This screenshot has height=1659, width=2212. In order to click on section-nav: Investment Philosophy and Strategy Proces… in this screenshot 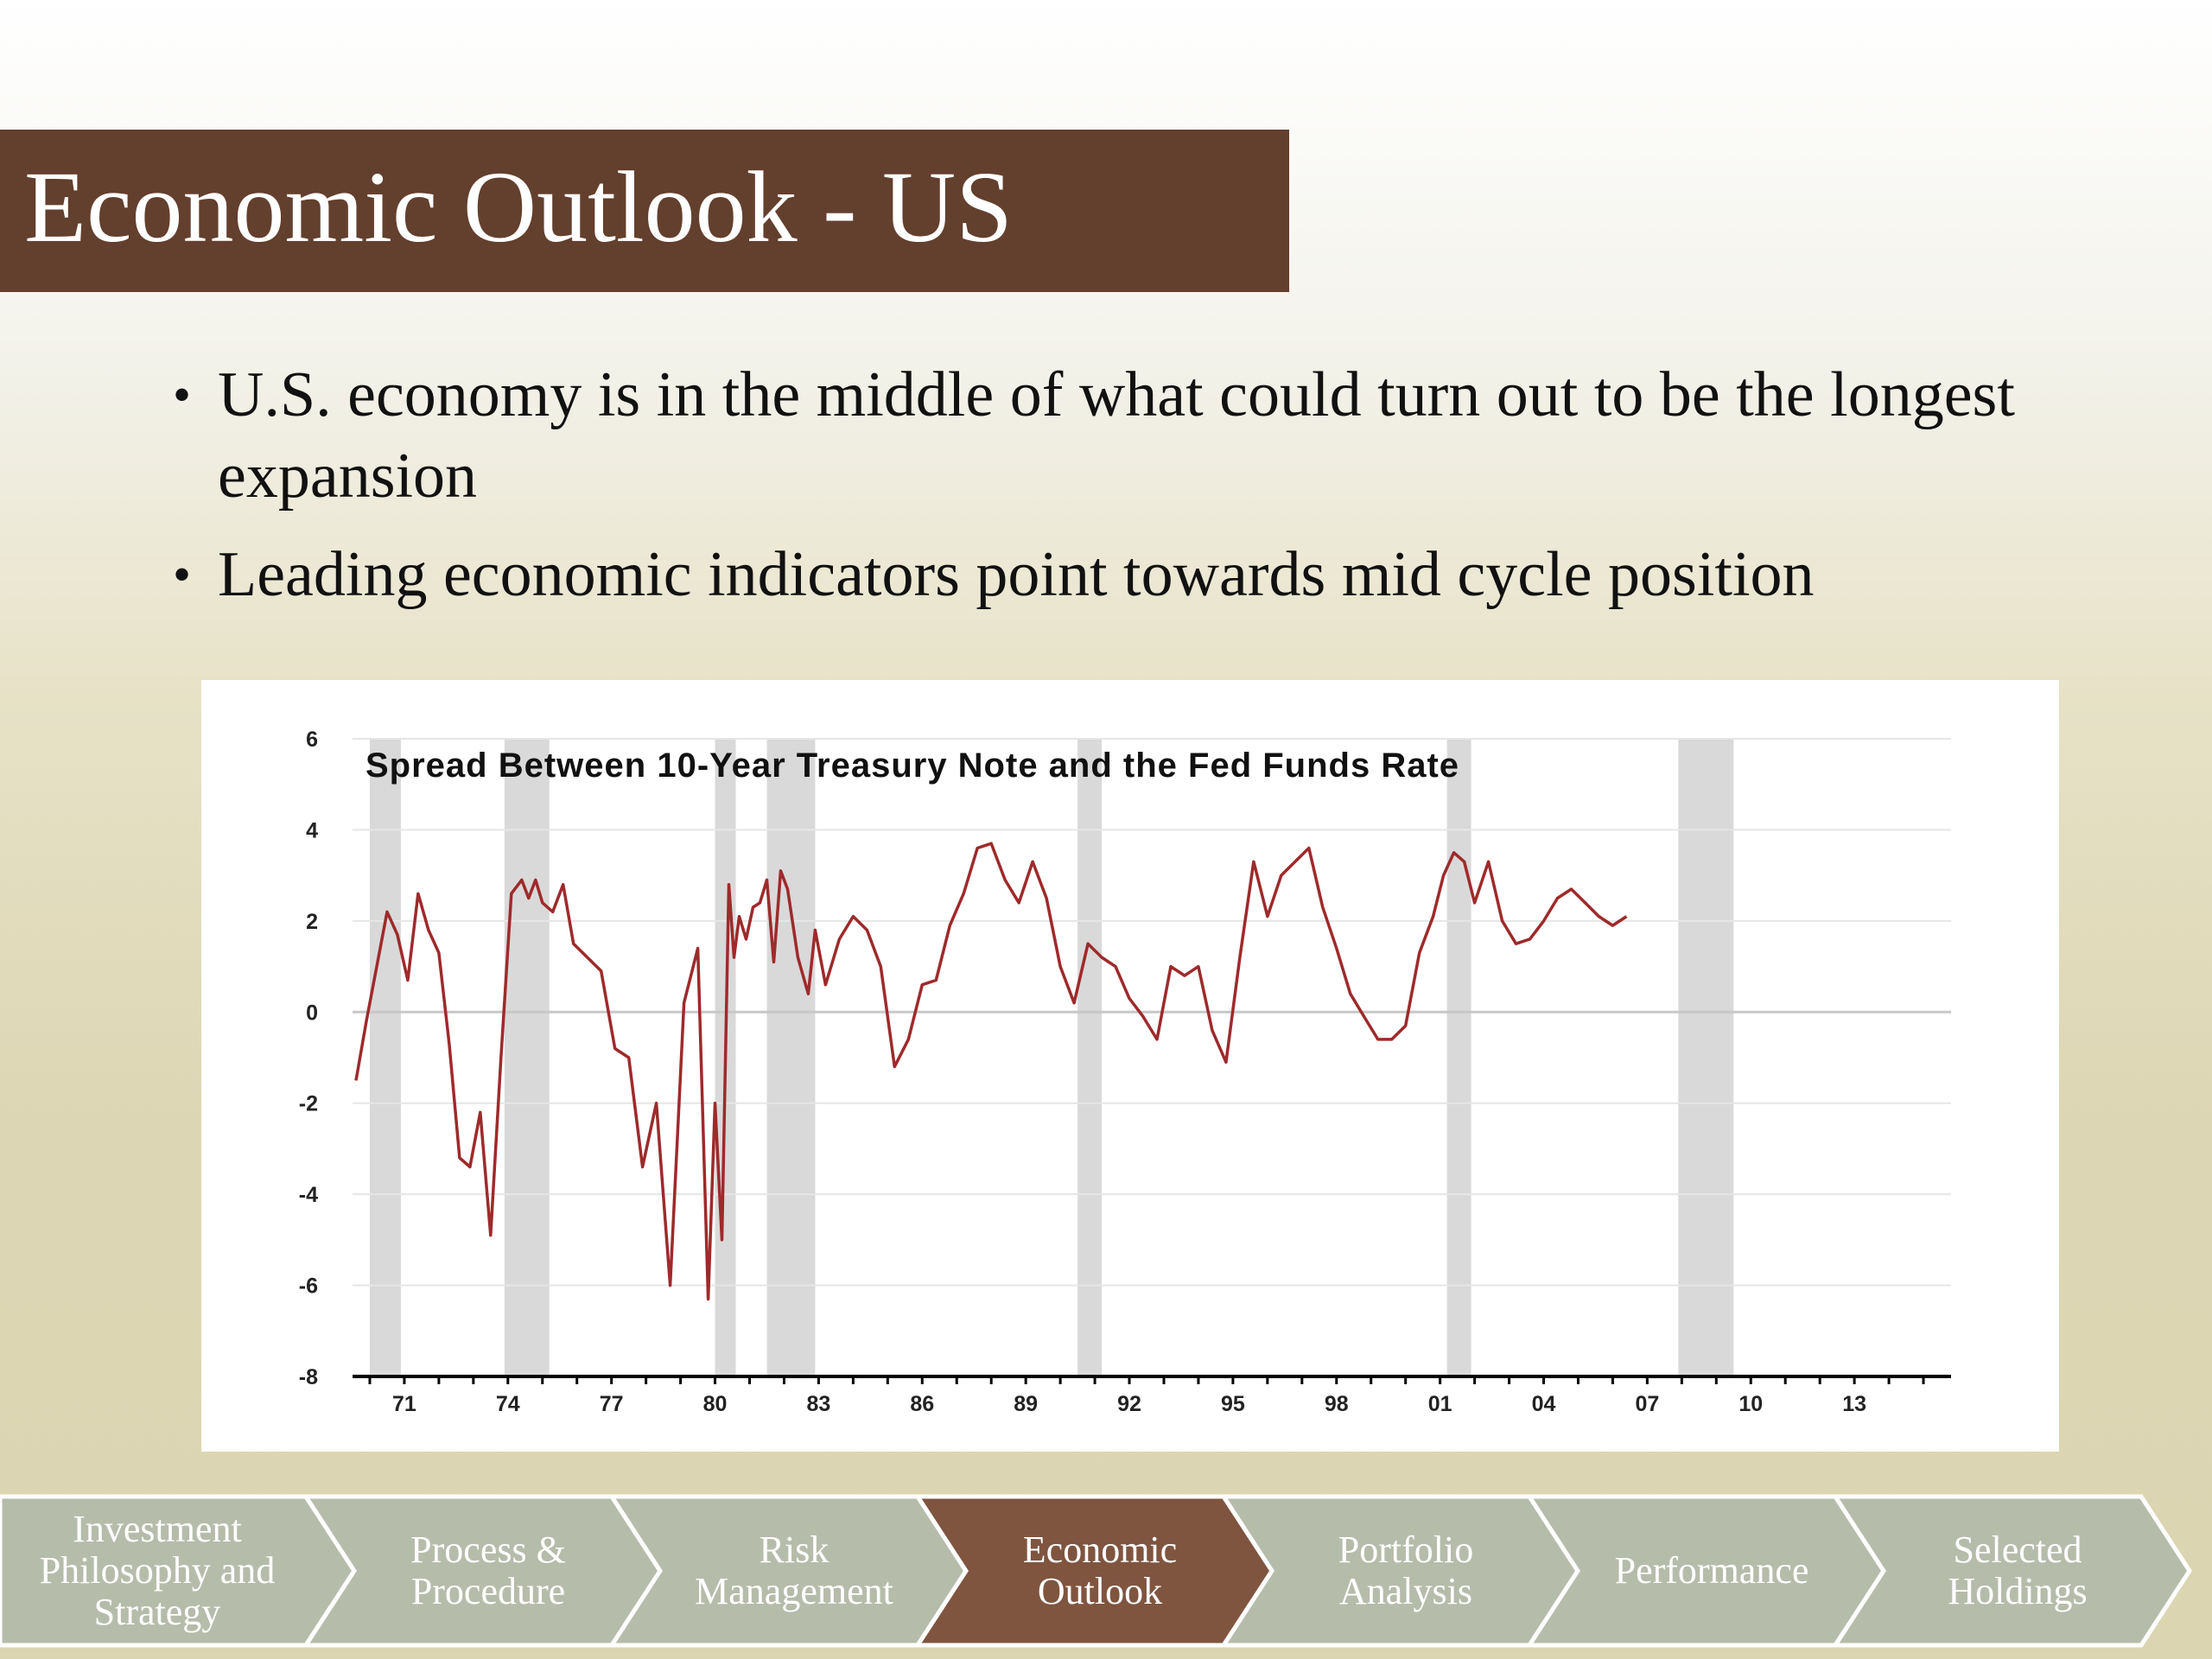, I will do `click(1106, 1571)`.